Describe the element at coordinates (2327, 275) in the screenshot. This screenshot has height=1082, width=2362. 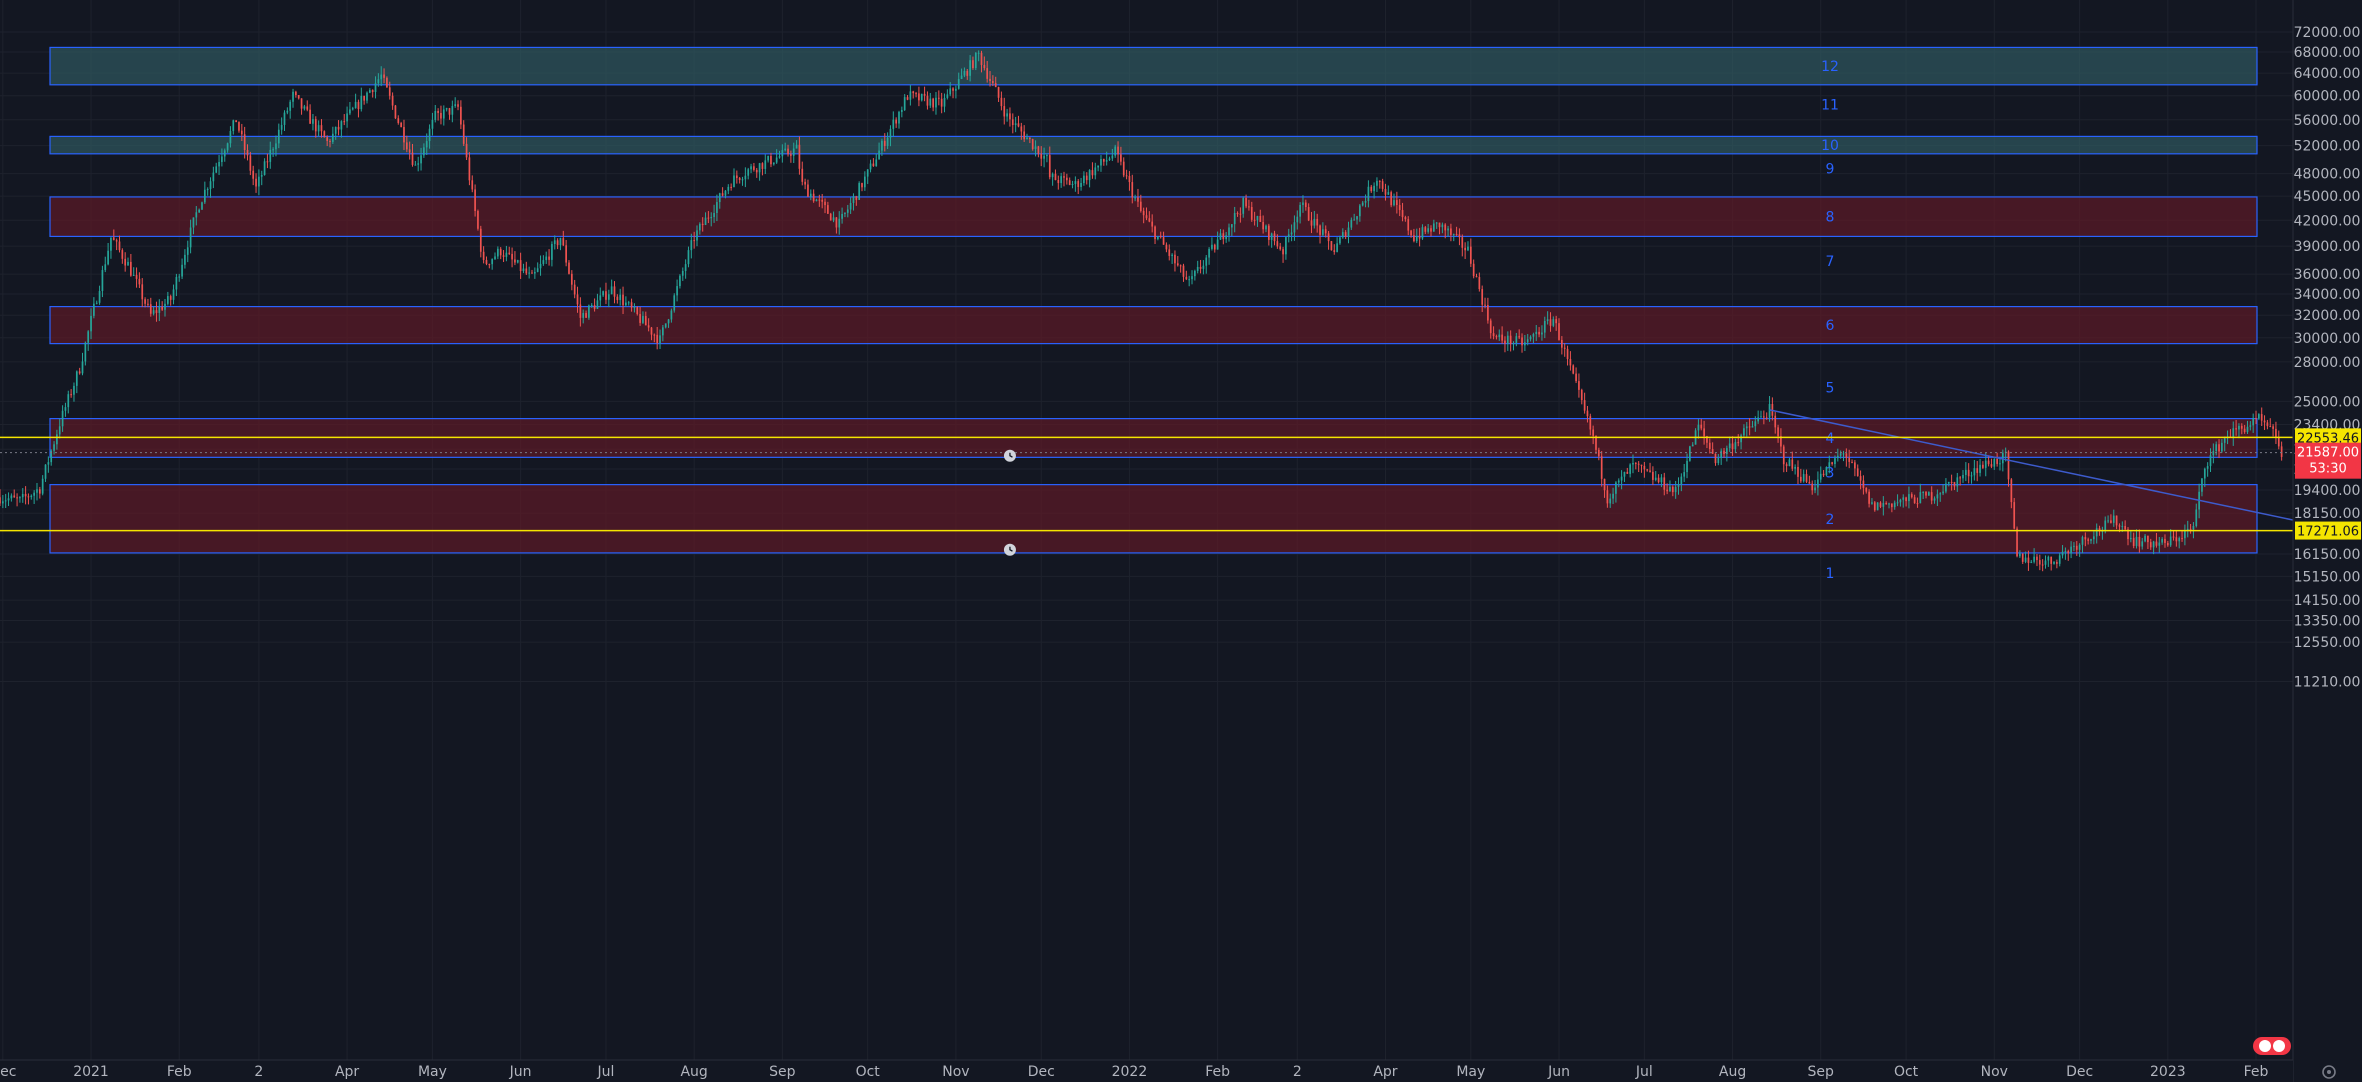
I see `price-tick-label: 36000.00` at that location.